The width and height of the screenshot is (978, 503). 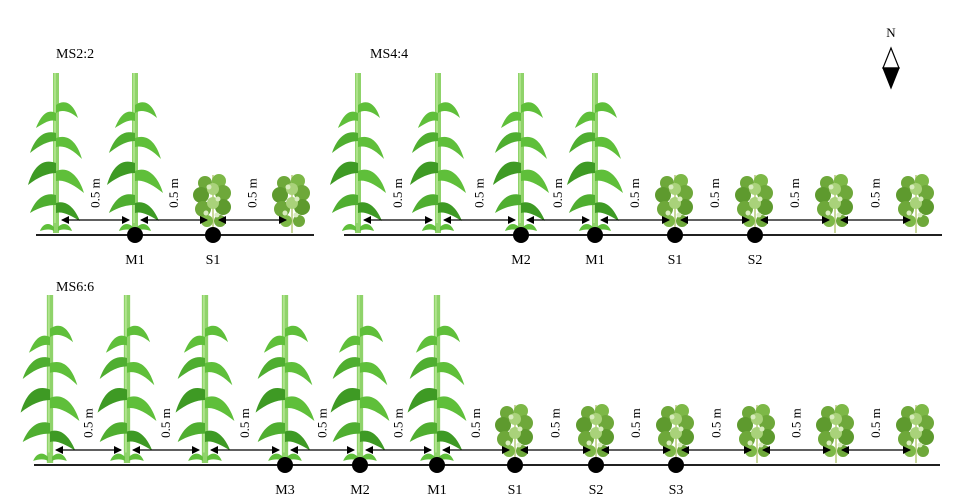 I want to click on measurement-point-label: S3, so click(x=676, y=490).